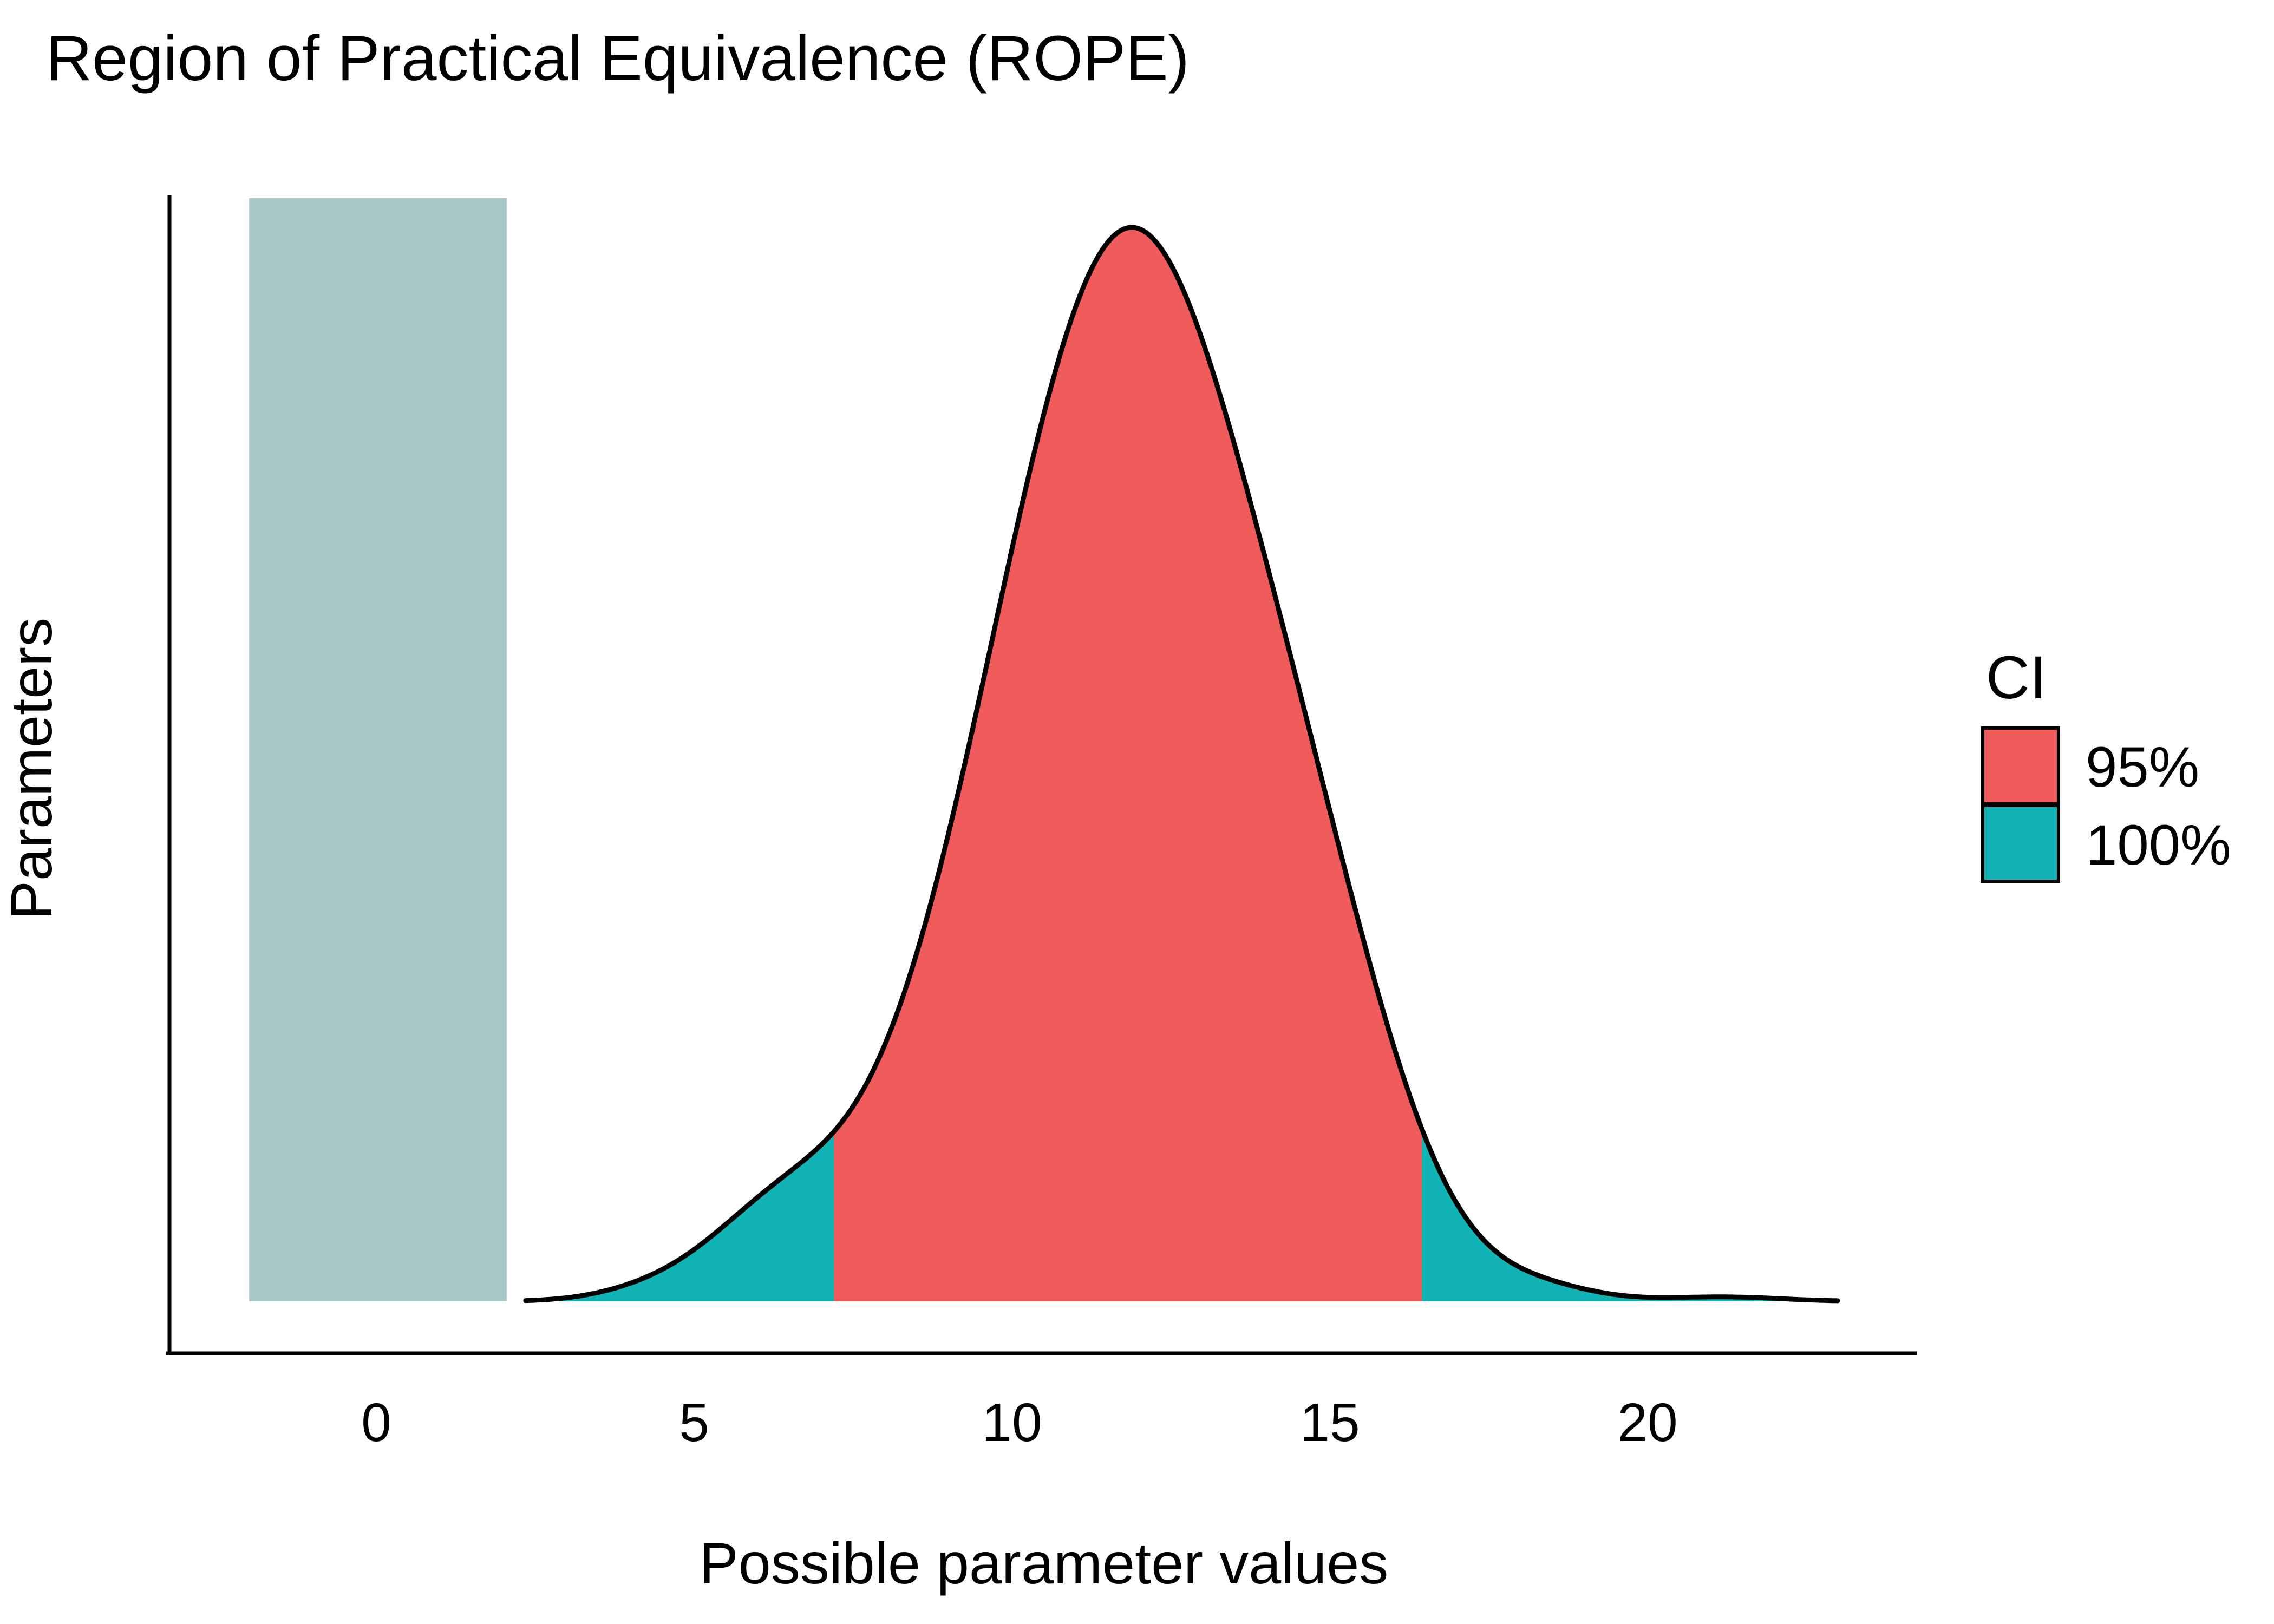  I want to click on legend-swatch-95-icon, so click(2021, 766).